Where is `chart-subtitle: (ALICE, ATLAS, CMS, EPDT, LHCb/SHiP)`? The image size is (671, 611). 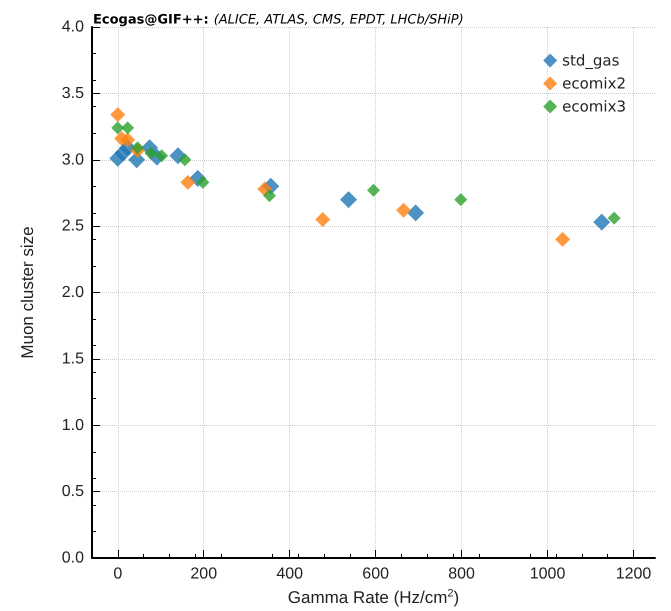 chart-subtitle: (ALICE, ATLAS, CMS, EPDT, LHCb/SHiP) is located at coordinates (339, 20).